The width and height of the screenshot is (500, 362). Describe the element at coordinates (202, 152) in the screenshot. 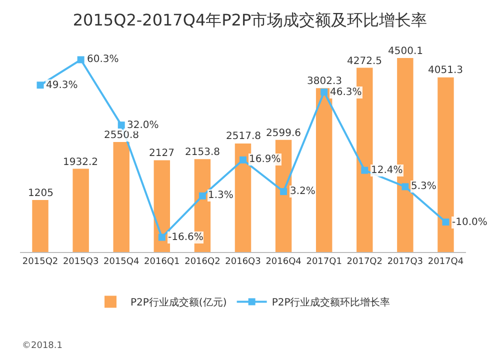

I see `data-label: 2153.8` at that location.